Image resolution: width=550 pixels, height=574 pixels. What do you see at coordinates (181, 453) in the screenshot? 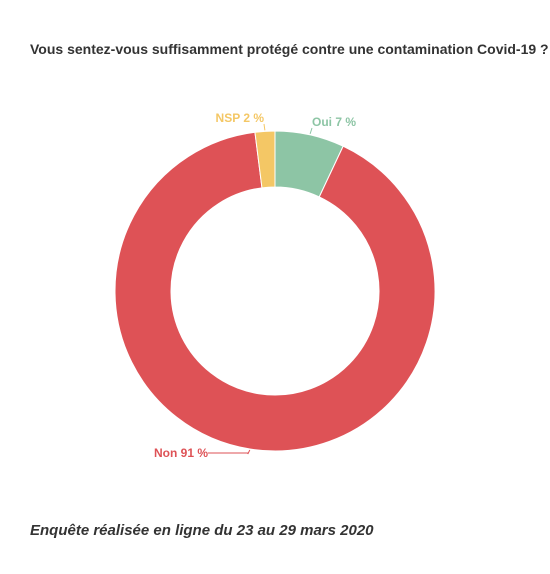
I see `label-non: Non 91 %` at bounding box center [181, 453].